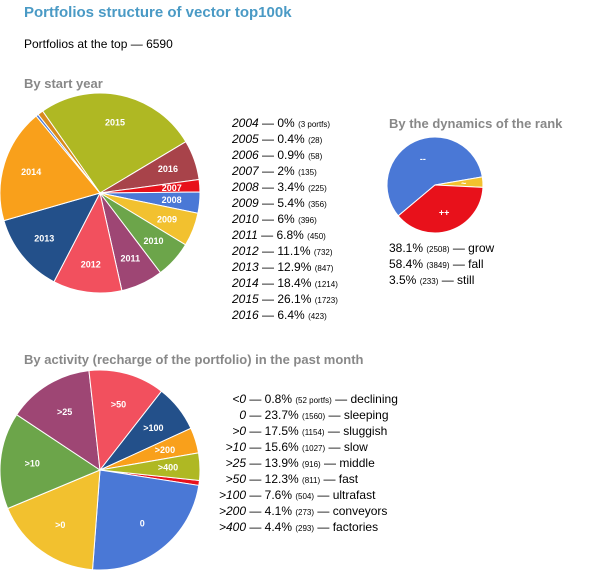  I want to click on activity-slice-gt0, so click(54, 520).